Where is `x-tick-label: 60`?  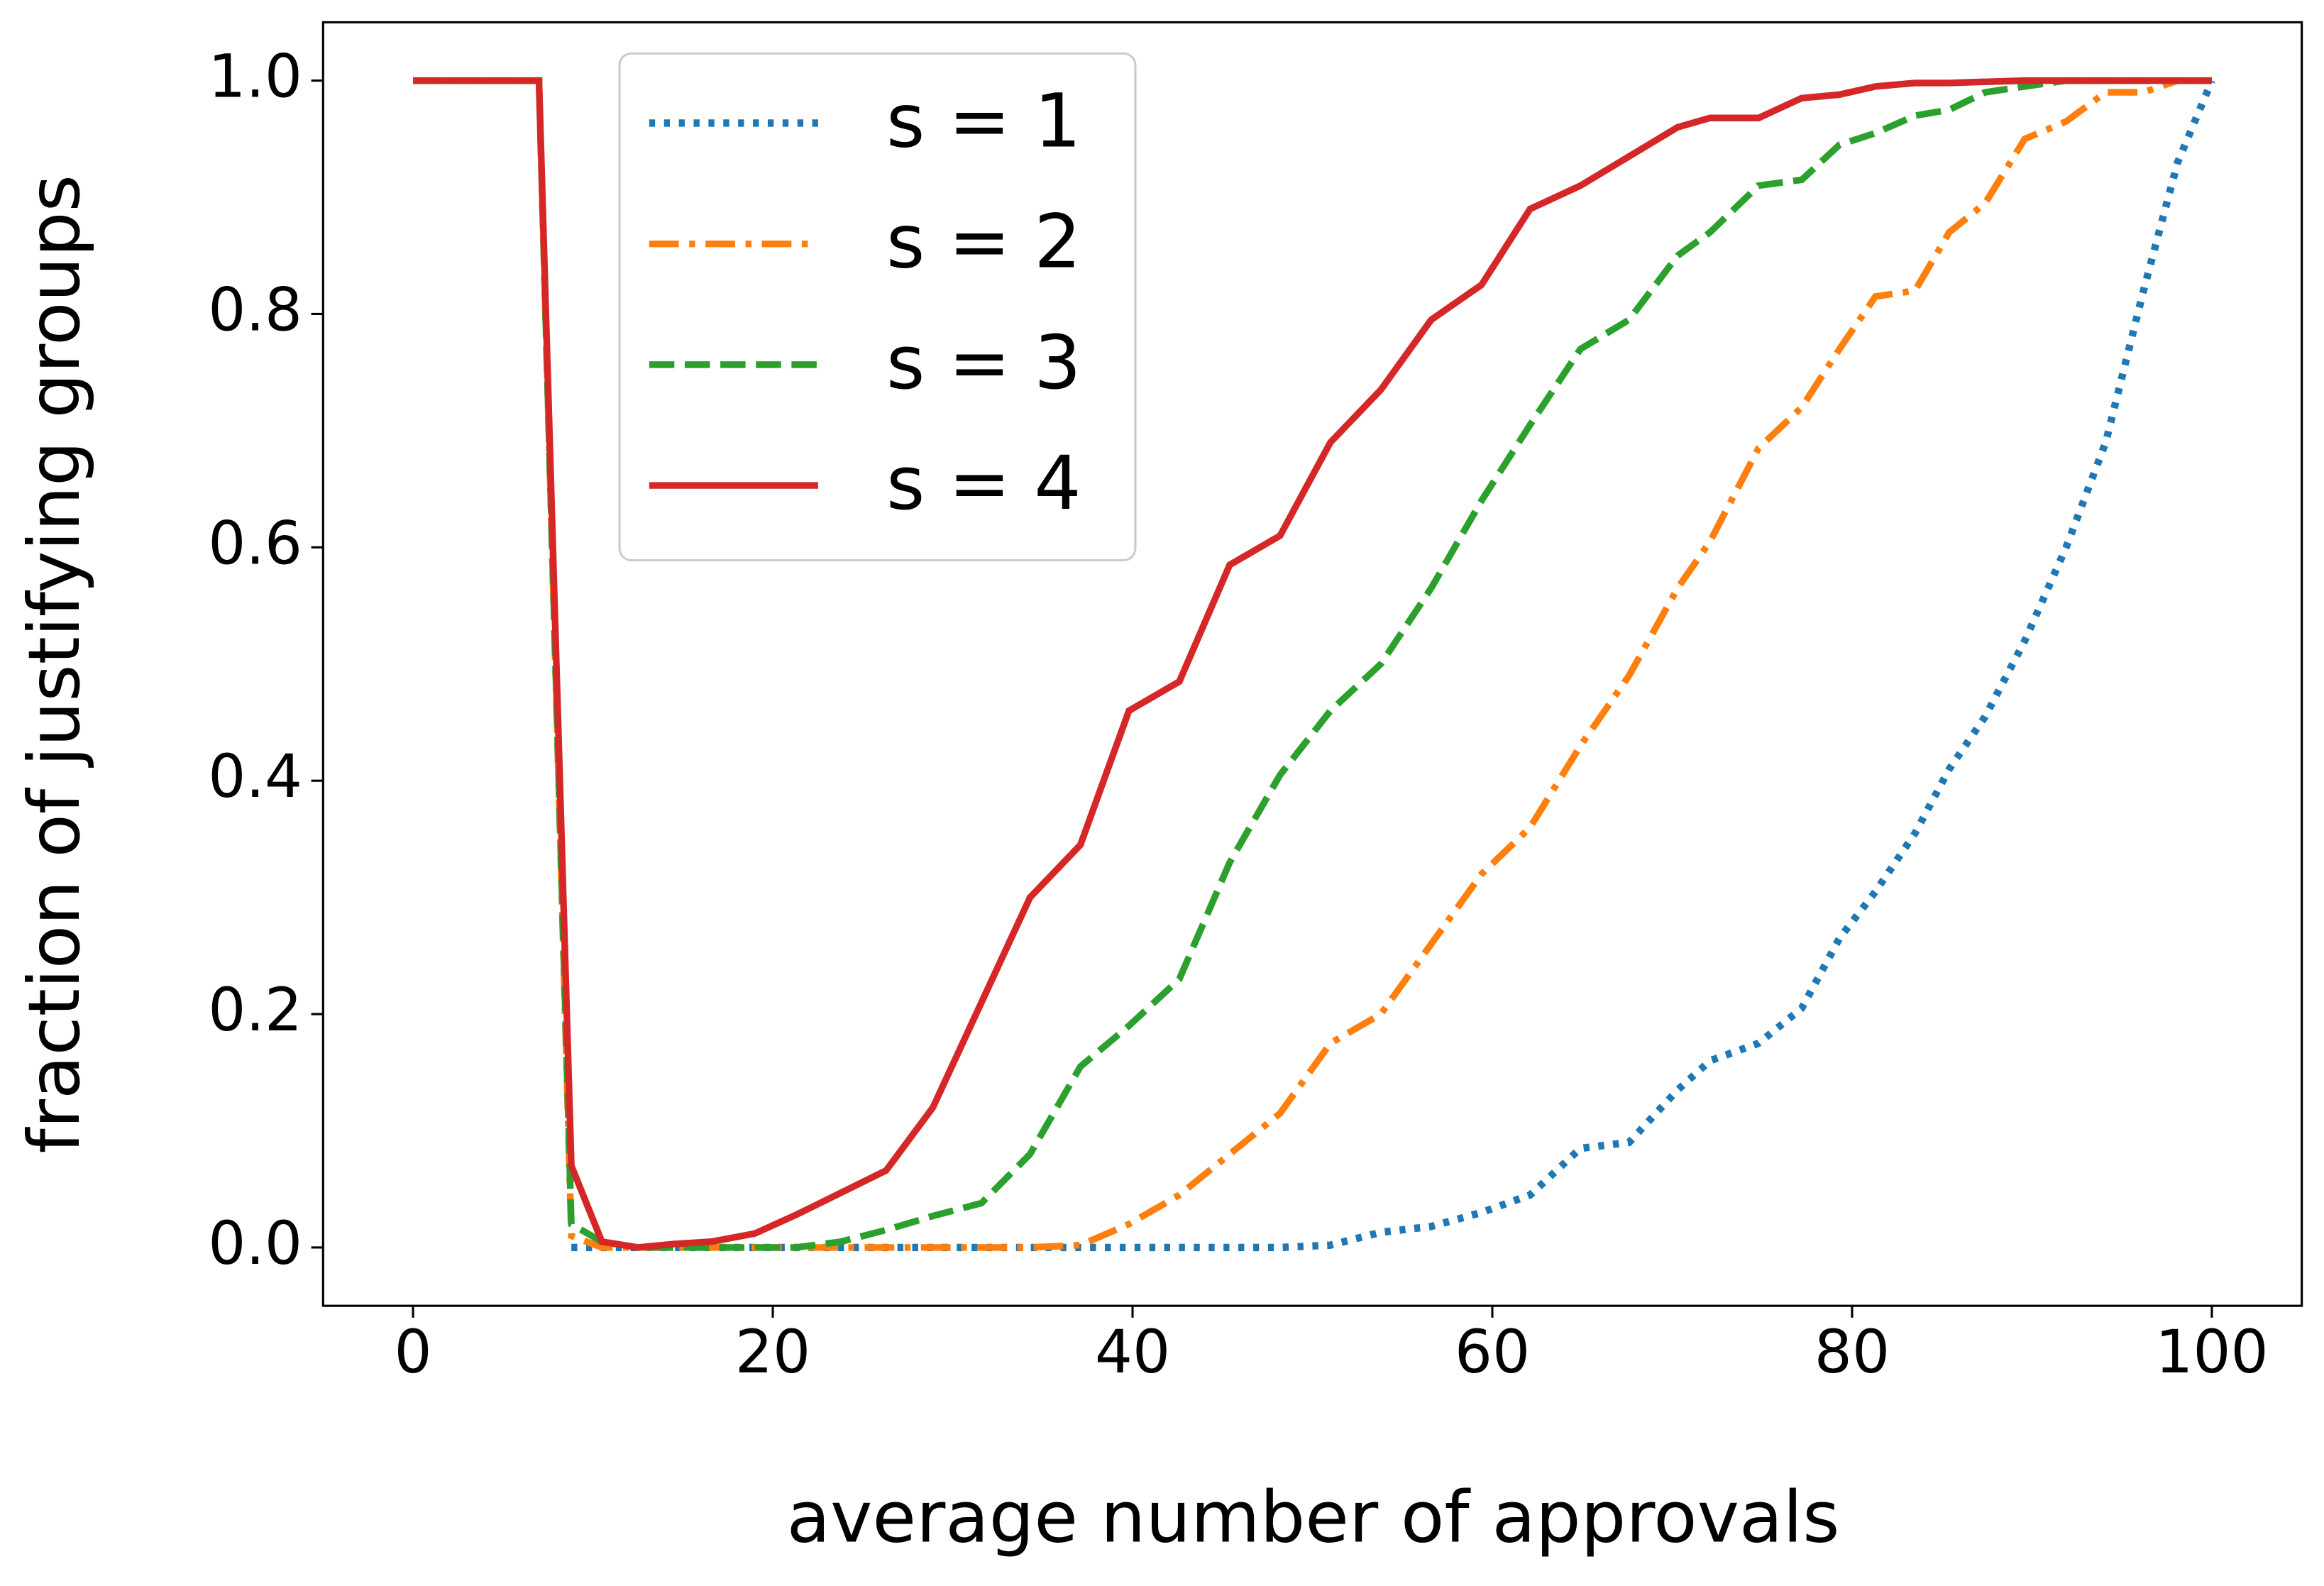 x-tick-label: 60 is located at coordinates (1492, 1352).